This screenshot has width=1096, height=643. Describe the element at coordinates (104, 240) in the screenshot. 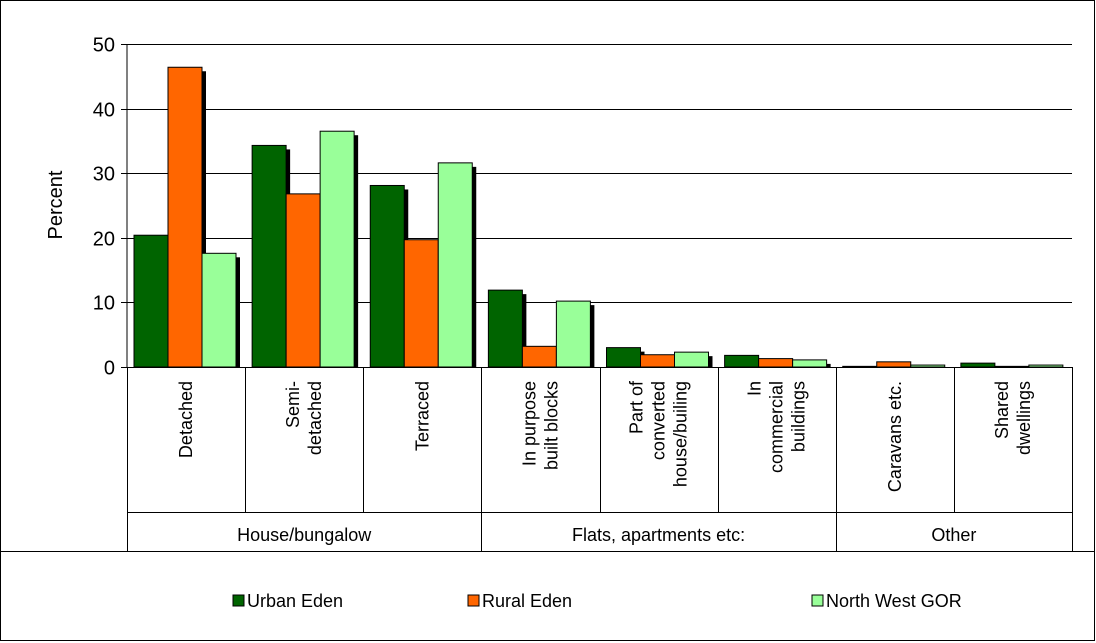

I see `y-tick-label: 20` at that location.